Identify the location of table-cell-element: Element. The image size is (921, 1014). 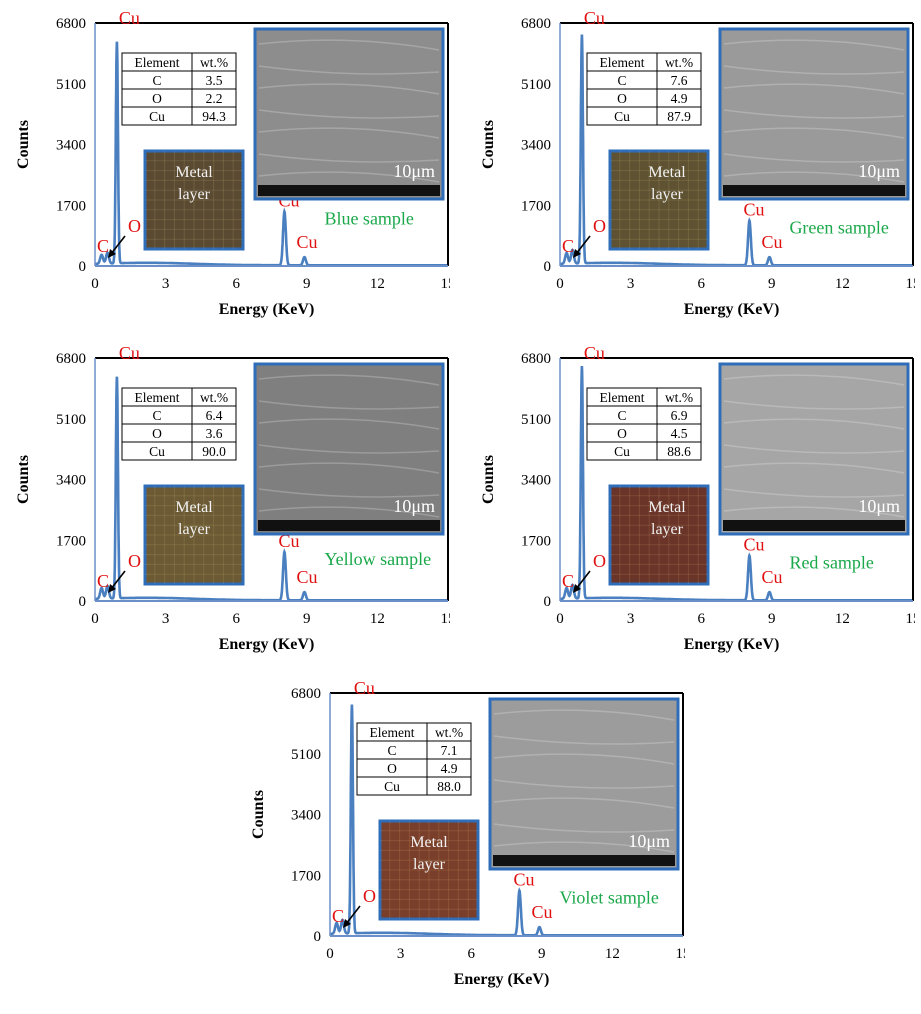
(622, 62).